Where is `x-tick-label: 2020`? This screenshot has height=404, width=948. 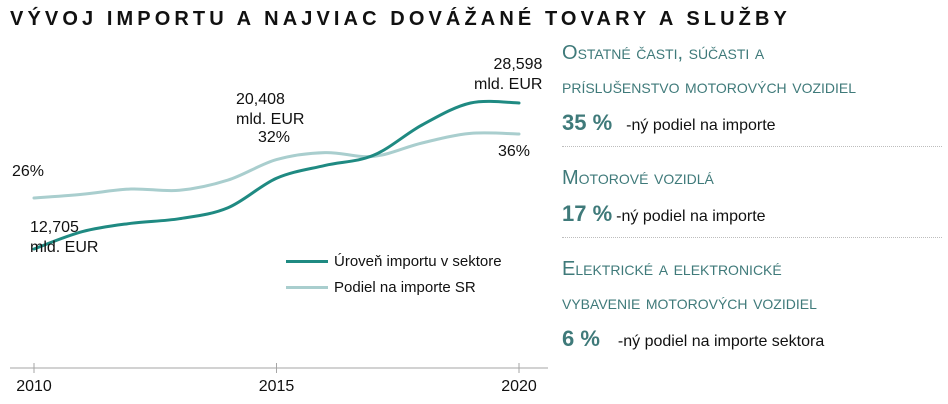 x-tick-label: 2020 is located at coordinates (519, 386).